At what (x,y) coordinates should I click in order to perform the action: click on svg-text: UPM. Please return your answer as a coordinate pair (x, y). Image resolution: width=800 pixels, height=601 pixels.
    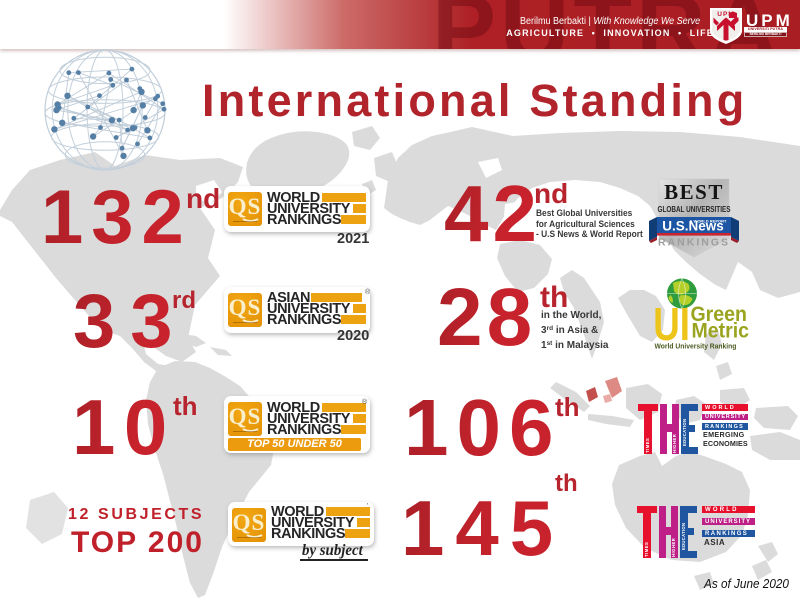
    Looking at the image, I should click on (725, 14).